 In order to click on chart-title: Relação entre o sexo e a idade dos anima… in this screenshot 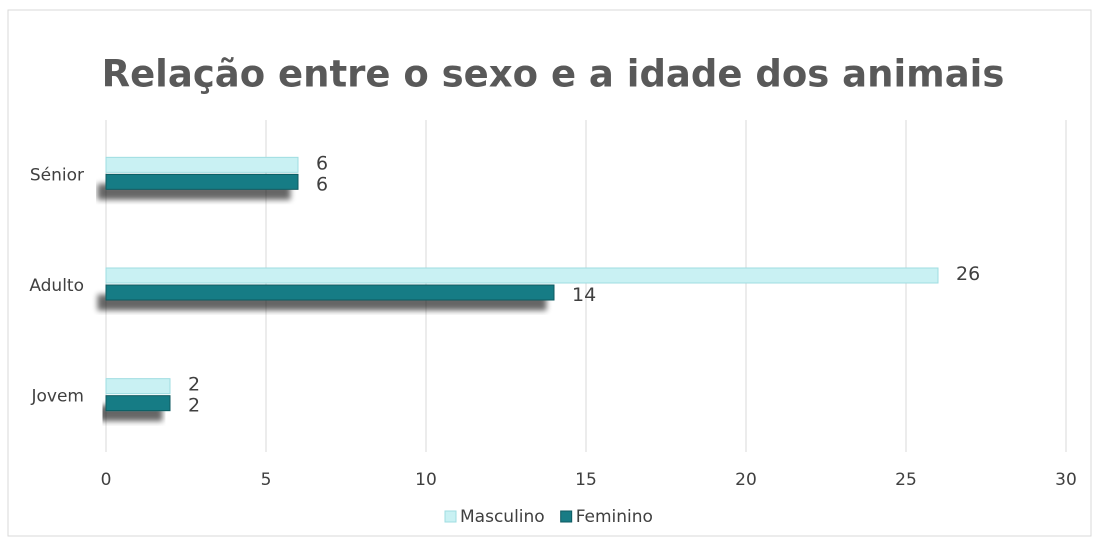, I will do `click(553, 74)`.